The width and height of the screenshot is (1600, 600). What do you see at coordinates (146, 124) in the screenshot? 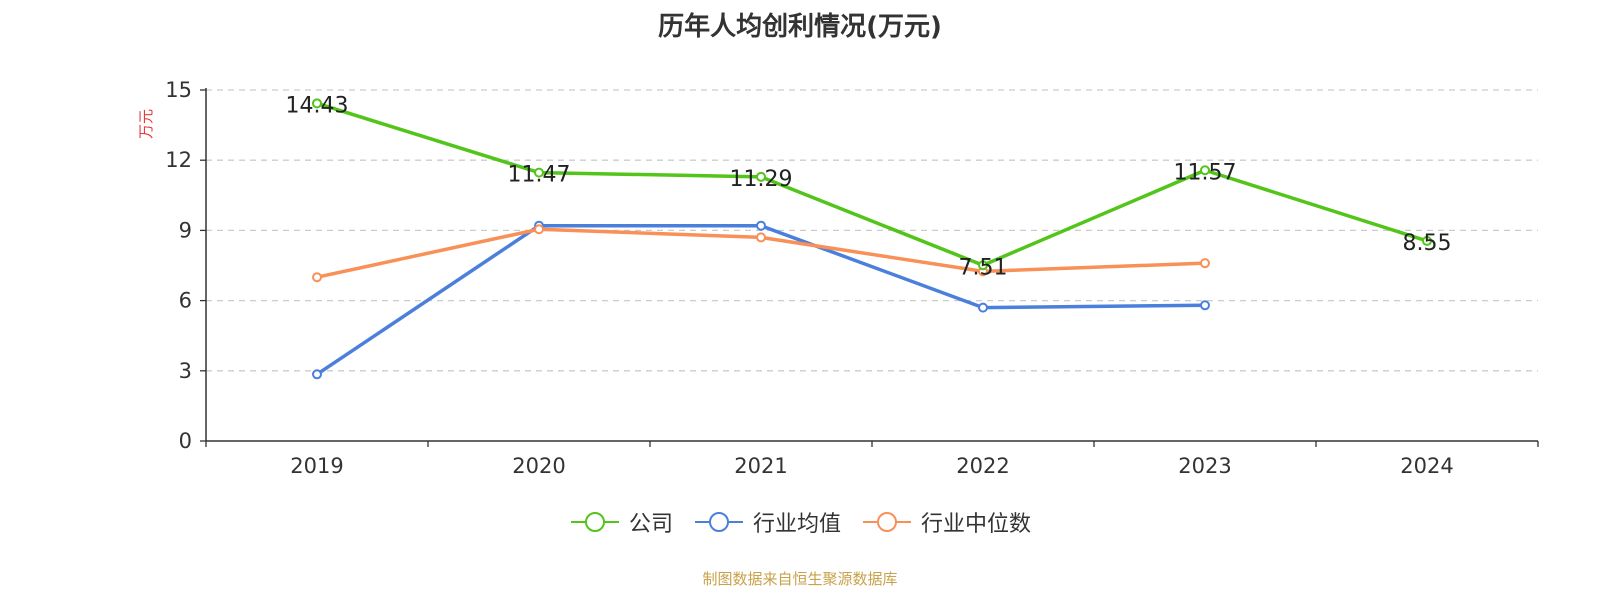
I see `y-axis-label: 万元` at bounding box center [146, 124].